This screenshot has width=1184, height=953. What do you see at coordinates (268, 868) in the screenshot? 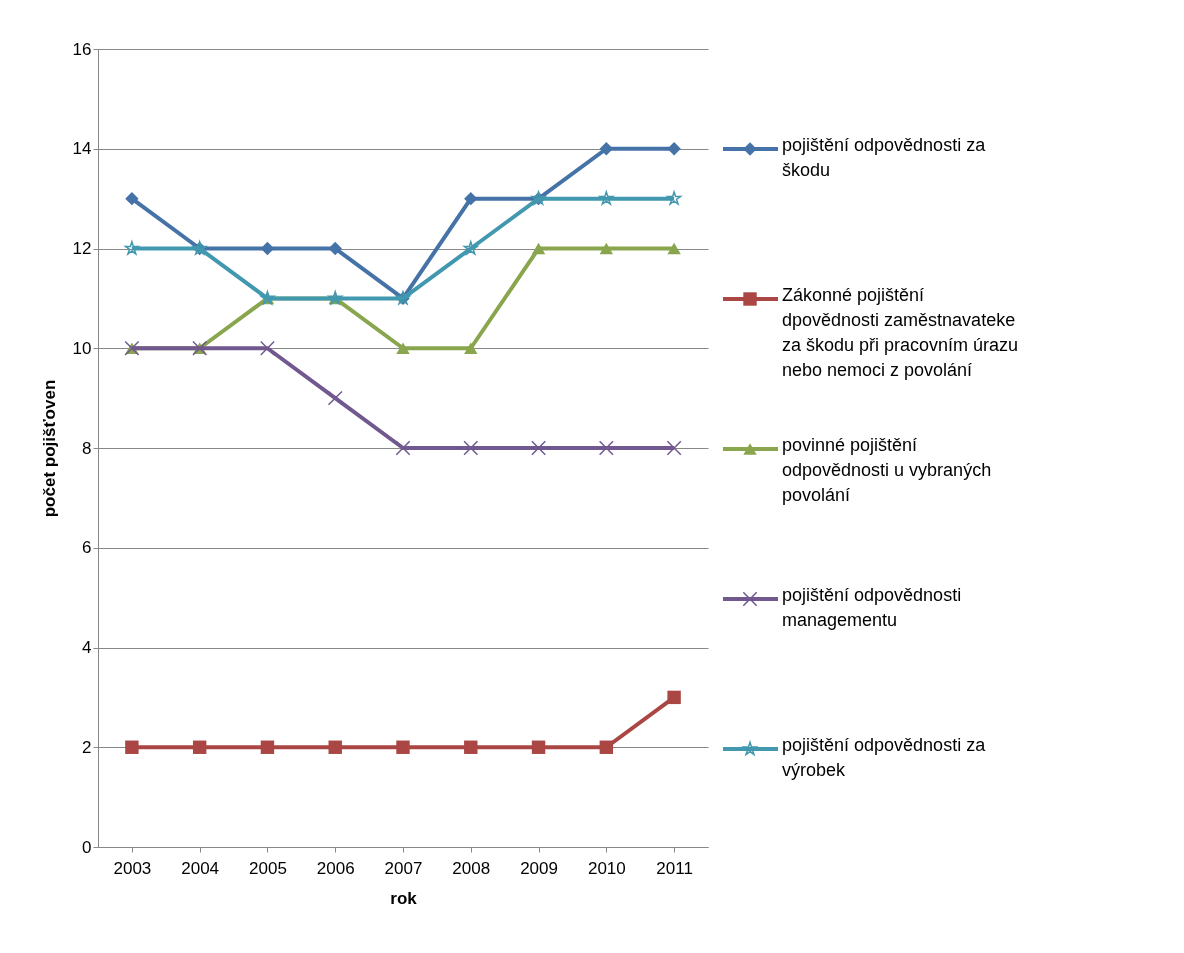
I see `x-tick-label: 2005` at bounding box center [268, 868].